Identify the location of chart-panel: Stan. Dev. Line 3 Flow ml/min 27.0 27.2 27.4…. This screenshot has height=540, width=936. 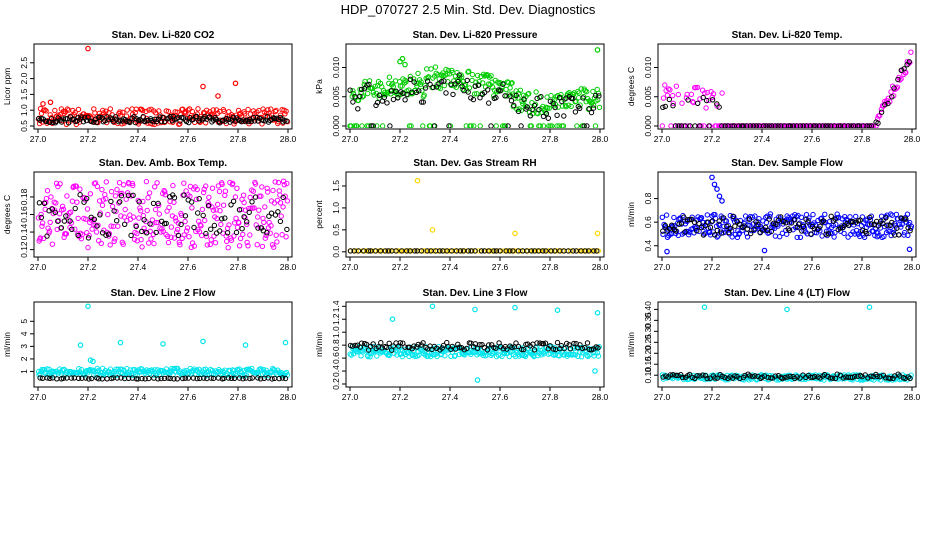
(461, 345).